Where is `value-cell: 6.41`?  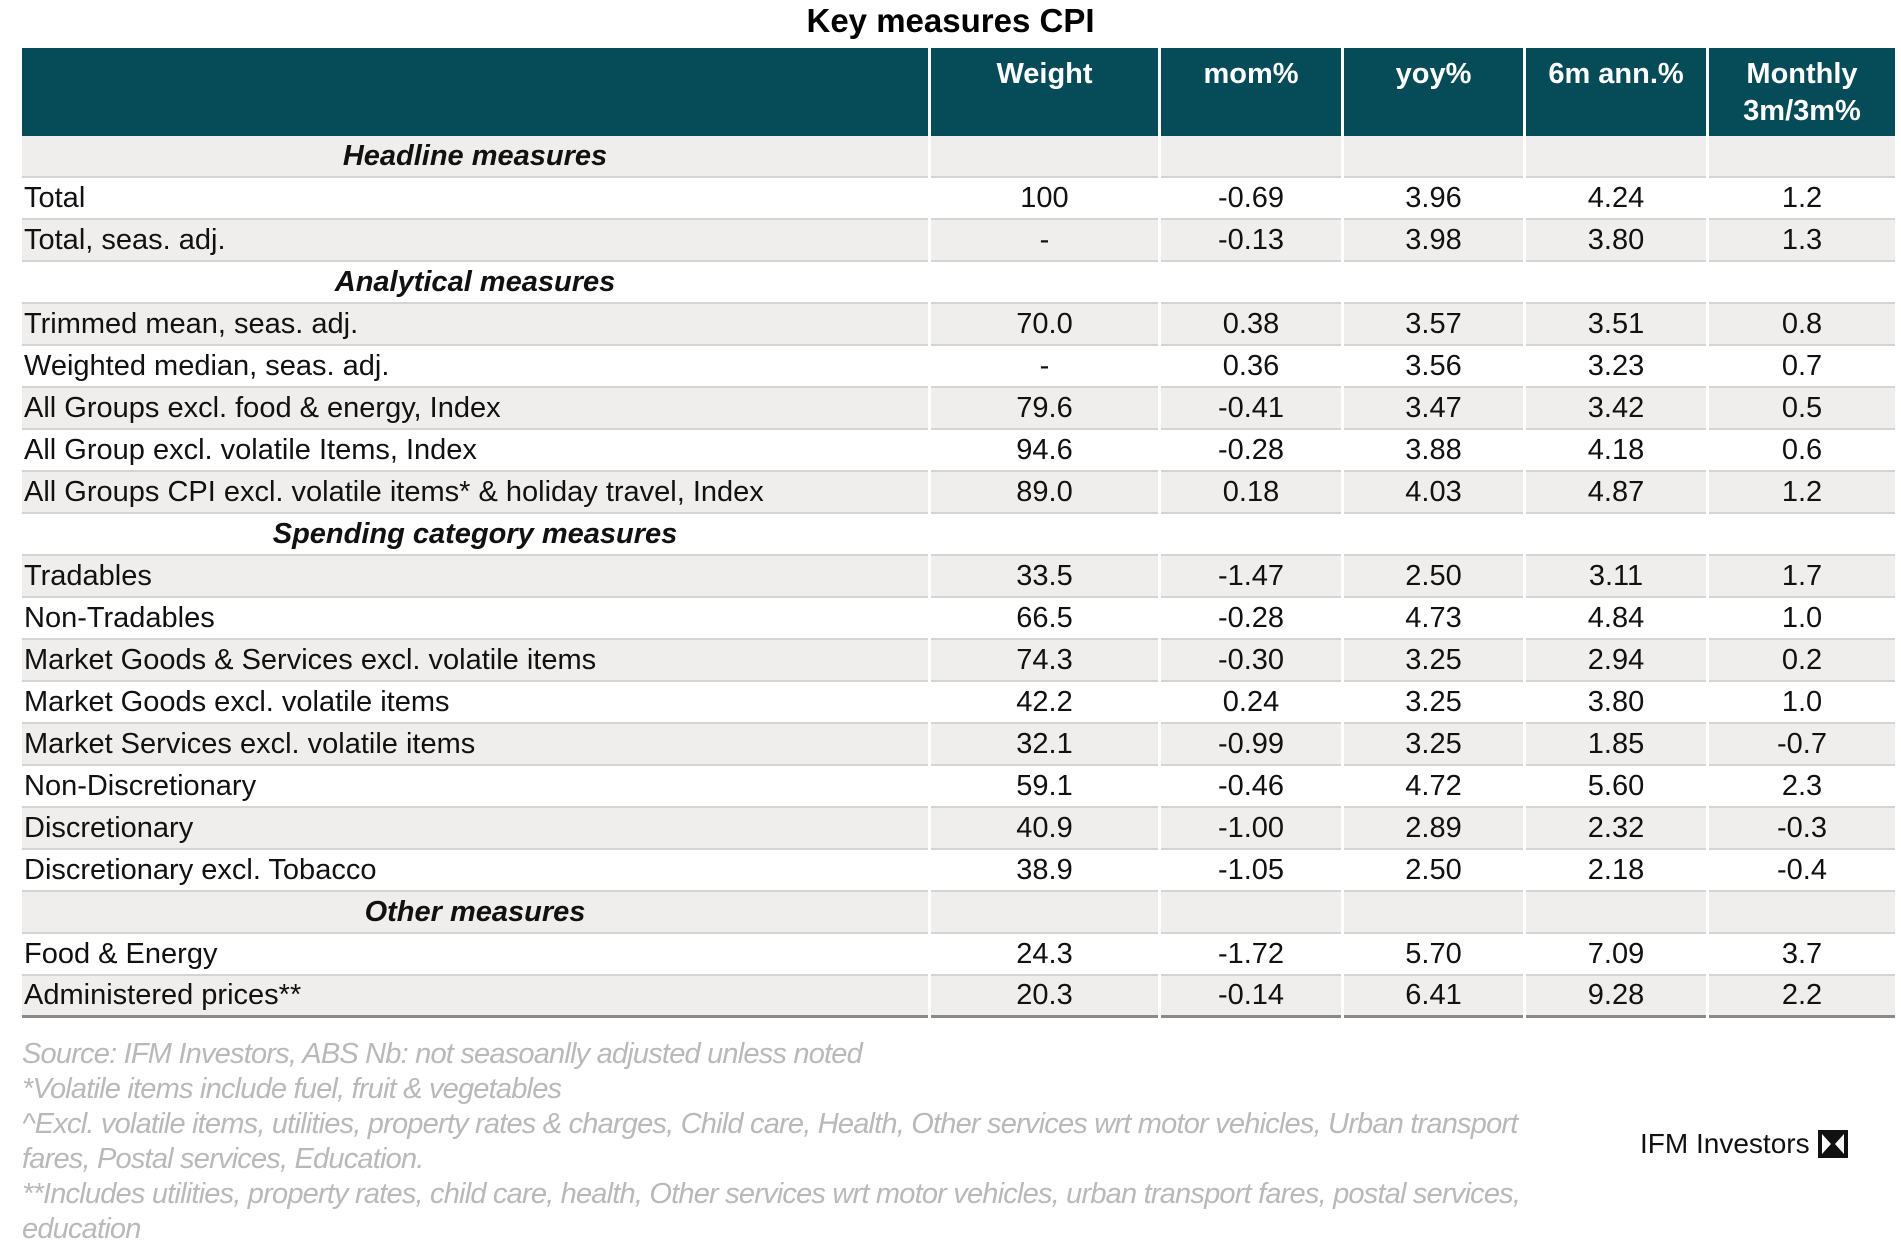
value-cell: 6.41 is located at coordinates (1433, 997).